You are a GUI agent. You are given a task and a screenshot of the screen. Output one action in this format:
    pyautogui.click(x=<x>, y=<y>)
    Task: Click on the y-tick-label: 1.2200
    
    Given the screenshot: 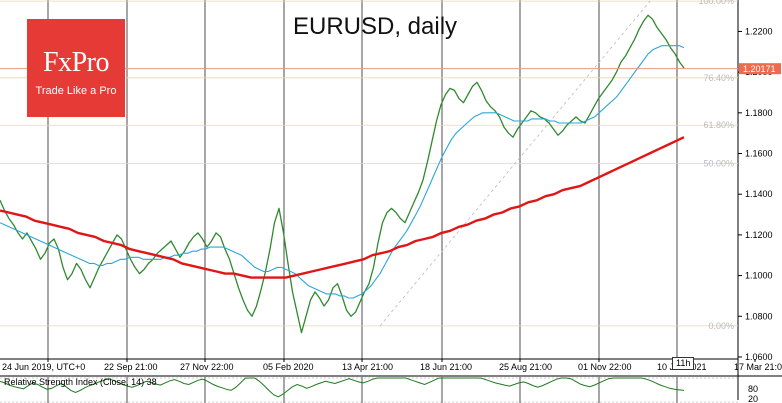 What is the action you would take?
    pyautogui.click(x=759, y=31)
    